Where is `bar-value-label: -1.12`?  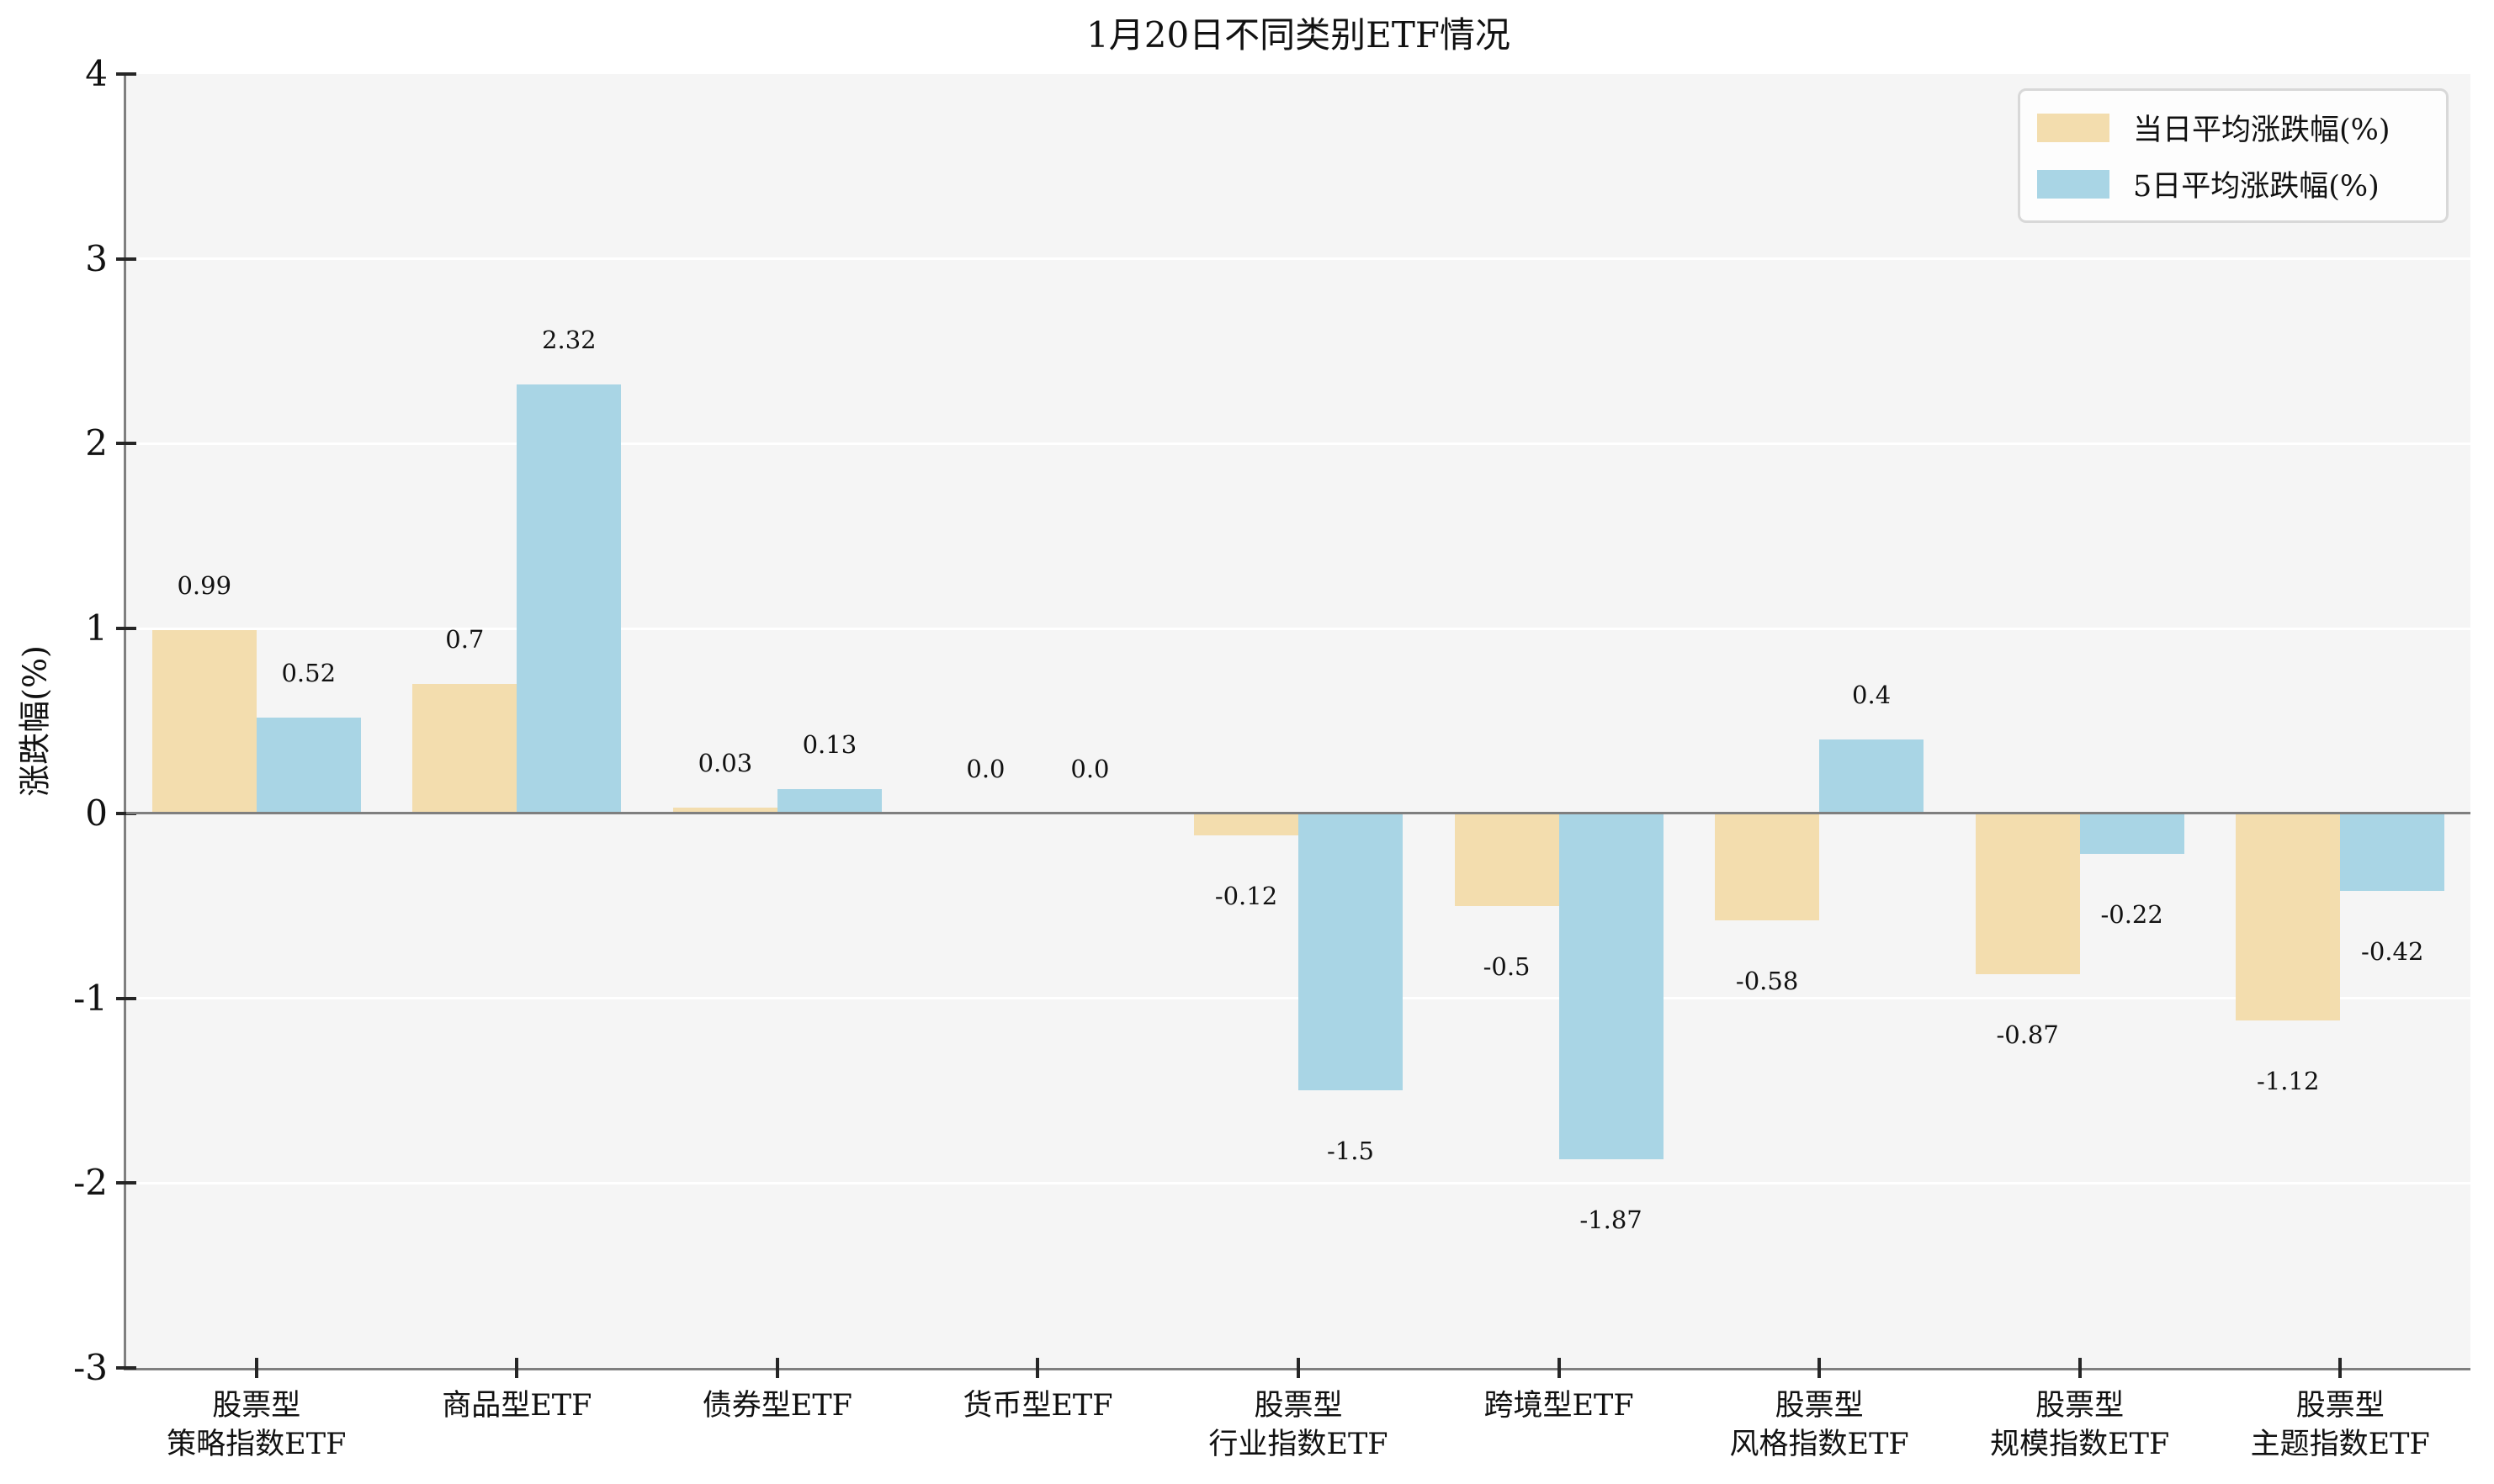 bar-value-label: -1.12 is located at coordinates (2288, 1080).